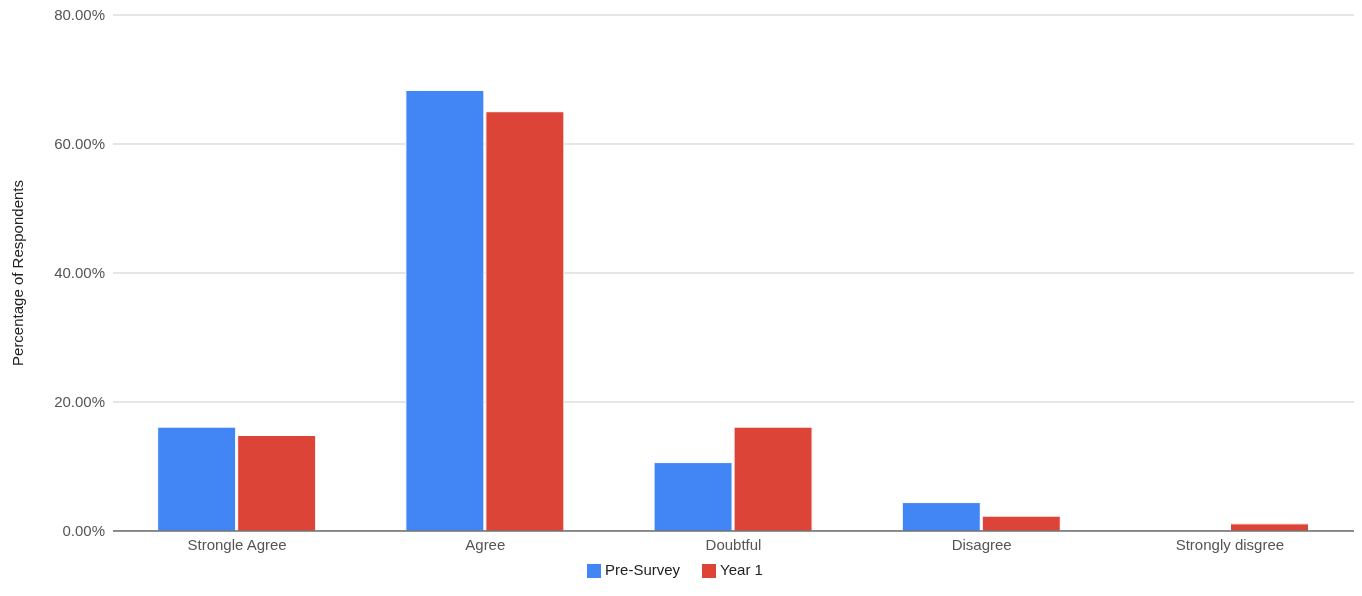  I want to click on y-axis-title: Percentage of Respondents, so click(18, 273).